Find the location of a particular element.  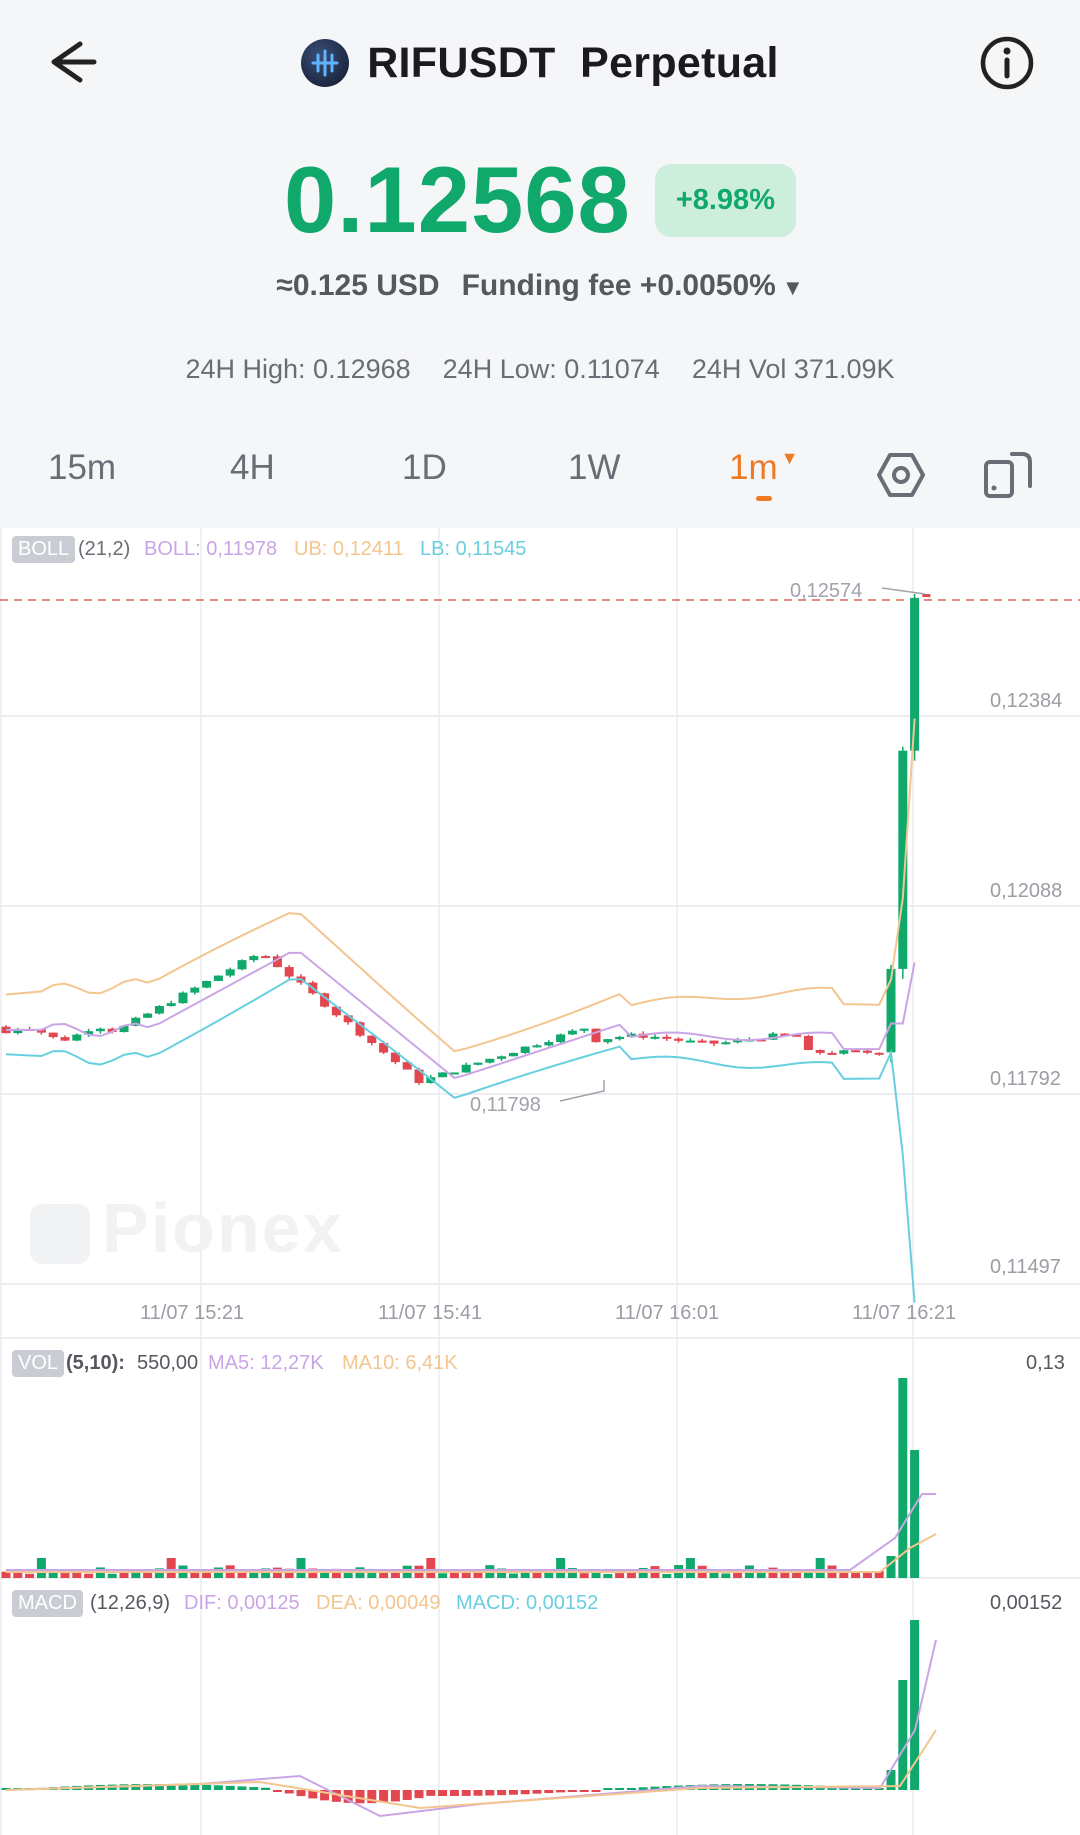

boll-lb-value: LB: 0,11545 is located at coordinates (473, 549).